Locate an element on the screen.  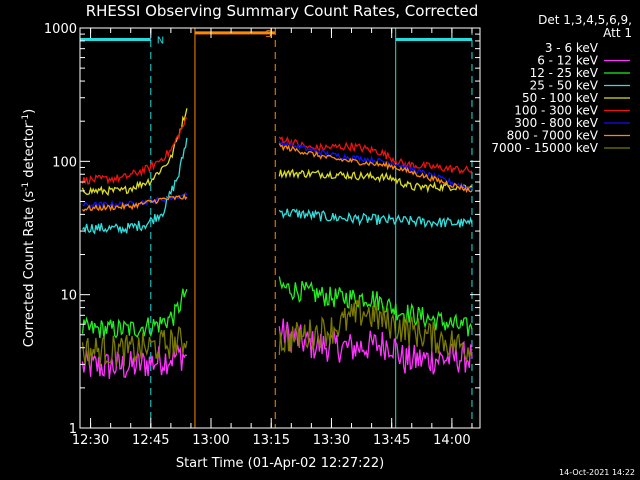
legend-label: 800 - 7000 keV is located at coordinates (553, 136).